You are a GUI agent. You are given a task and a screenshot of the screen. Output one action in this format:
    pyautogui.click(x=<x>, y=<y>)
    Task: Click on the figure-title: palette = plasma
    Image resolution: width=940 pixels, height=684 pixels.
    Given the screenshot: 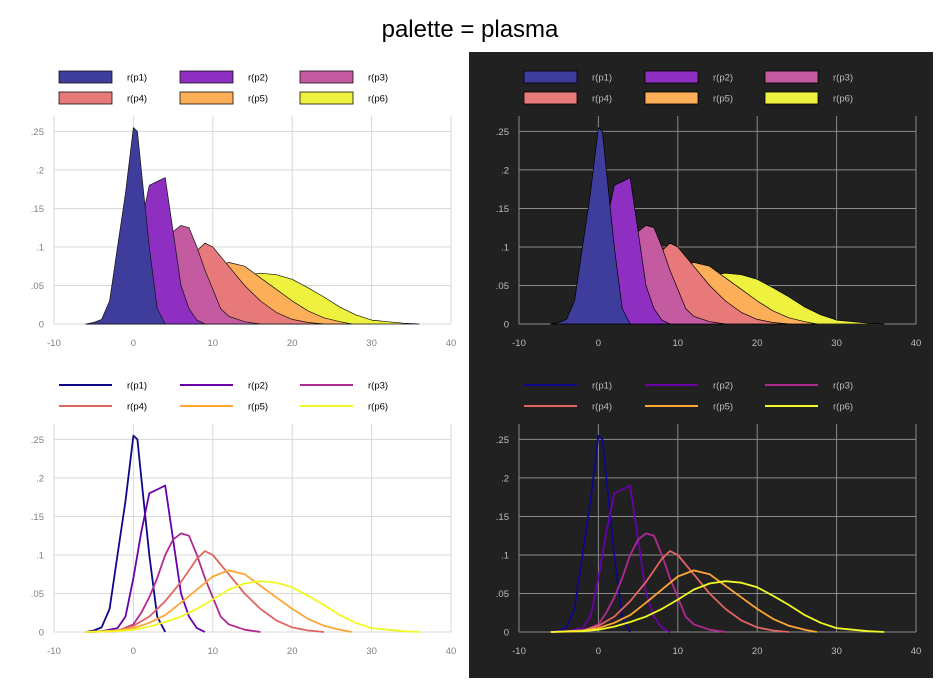 What is the action you would take?
    pyautogui.click(x=470, y=29)
    